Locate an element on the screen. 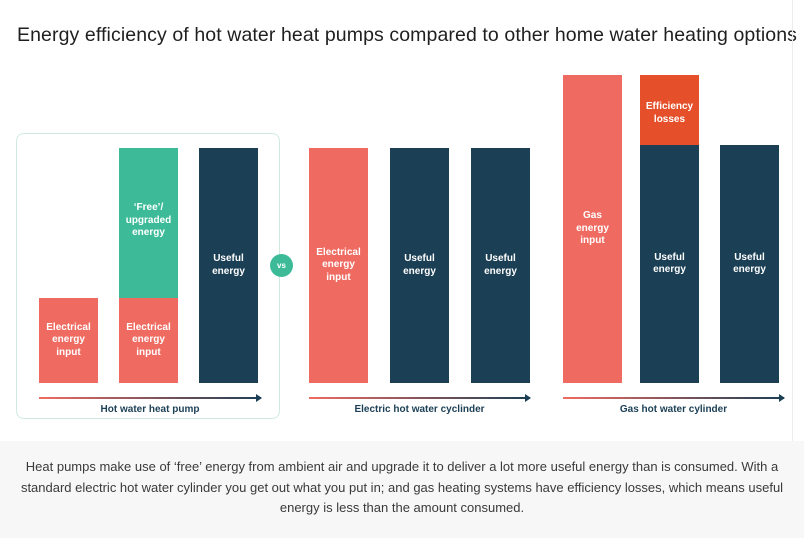  group-label: Electric hot water cyclinder is located at coordinates (419, 409).